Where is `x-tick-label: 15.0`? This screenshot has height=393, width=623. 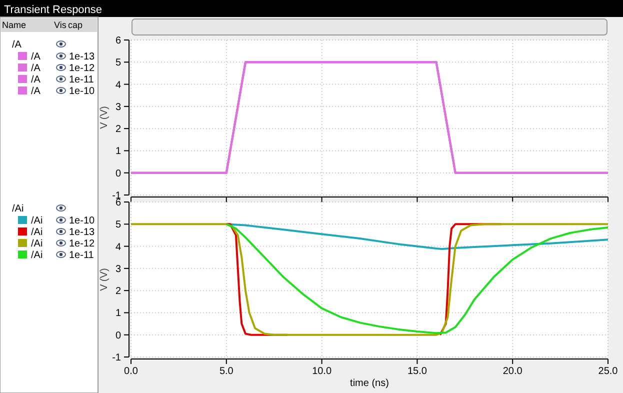 x-tick-label: 15.0 is located at coordinates (417, 371).